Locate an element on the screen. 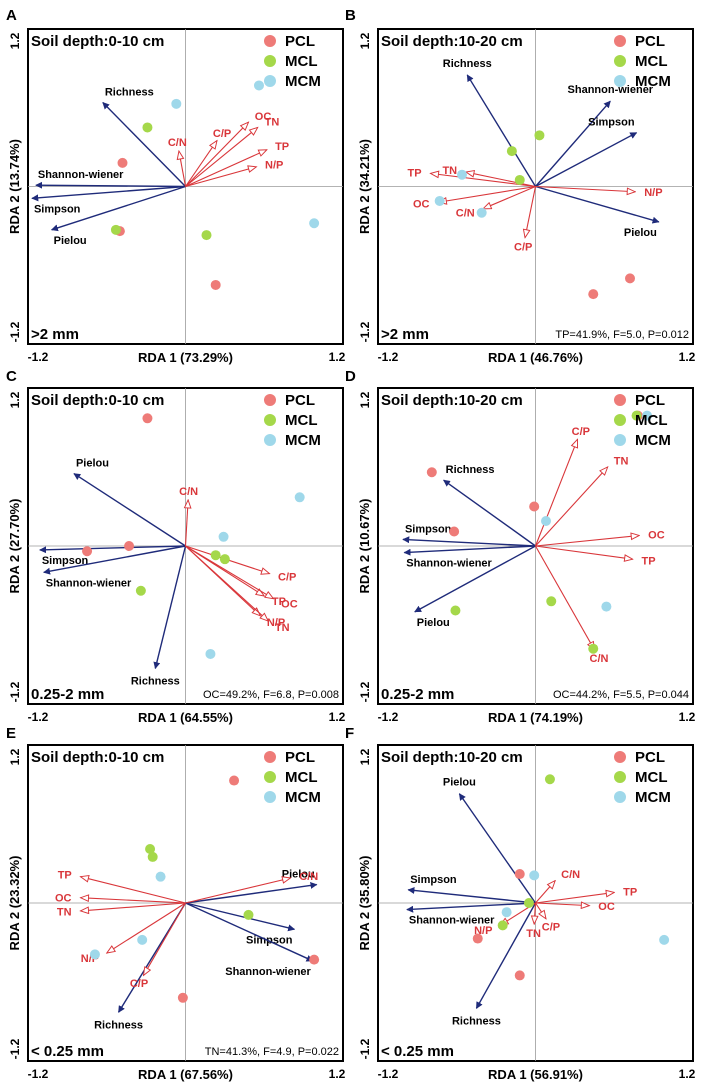  x-tick-label: -1.2 is located at coordinates (388, 1074).